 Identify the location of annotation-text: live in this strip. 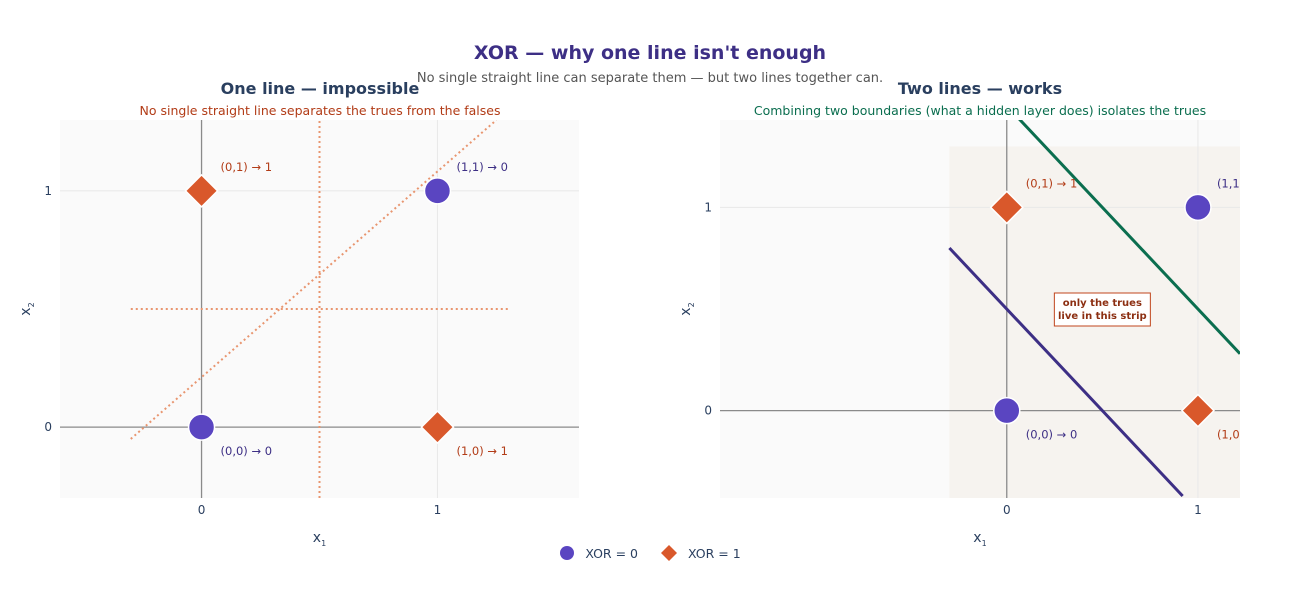
(1102, 316).